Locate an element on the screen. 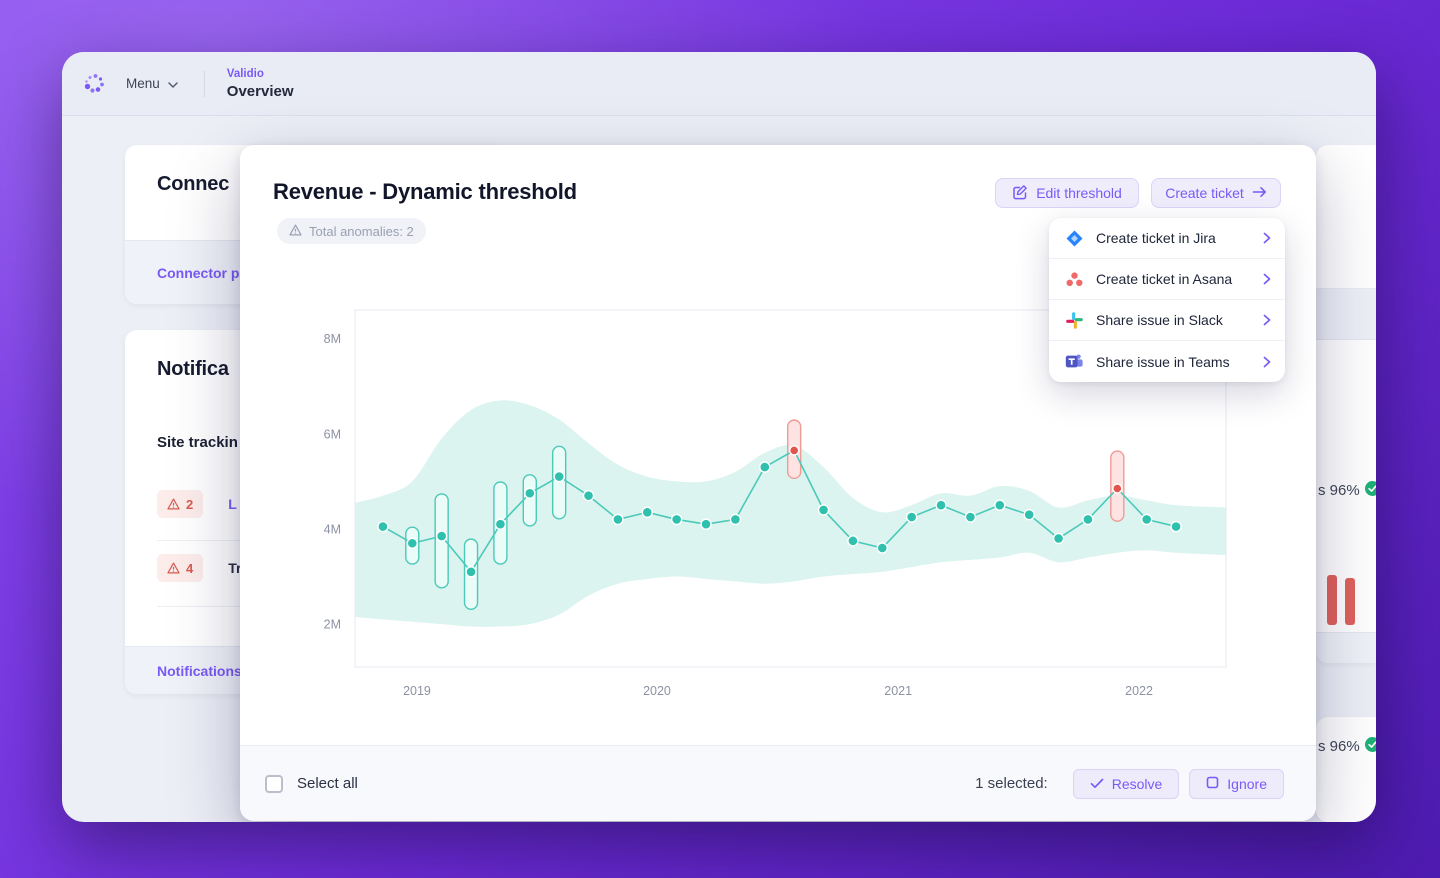 The image size is (1440, 878). notification-row: 2 L is located at coordinates (197, 504).